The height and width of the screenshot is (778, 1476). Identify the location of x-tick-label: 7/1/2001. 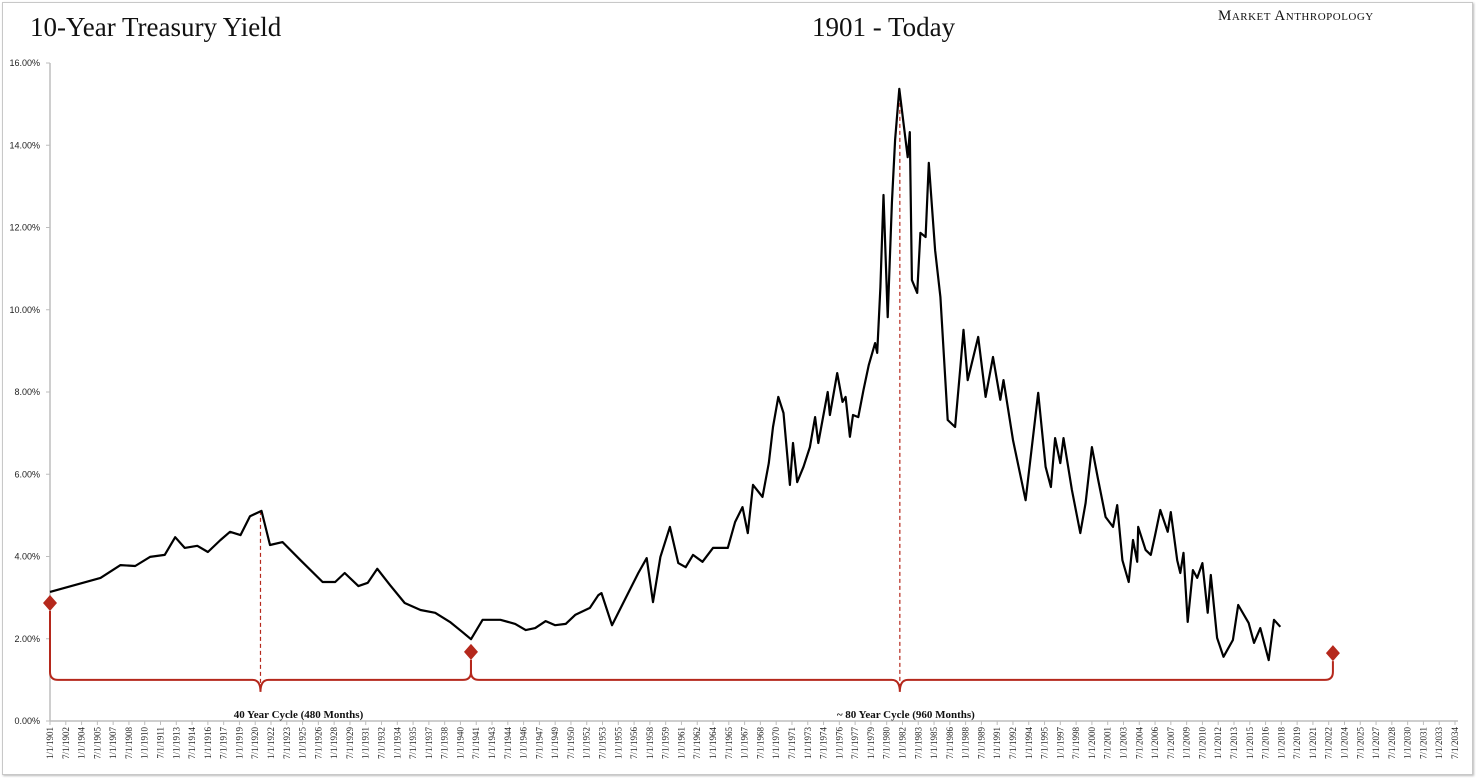
(1108, 743).